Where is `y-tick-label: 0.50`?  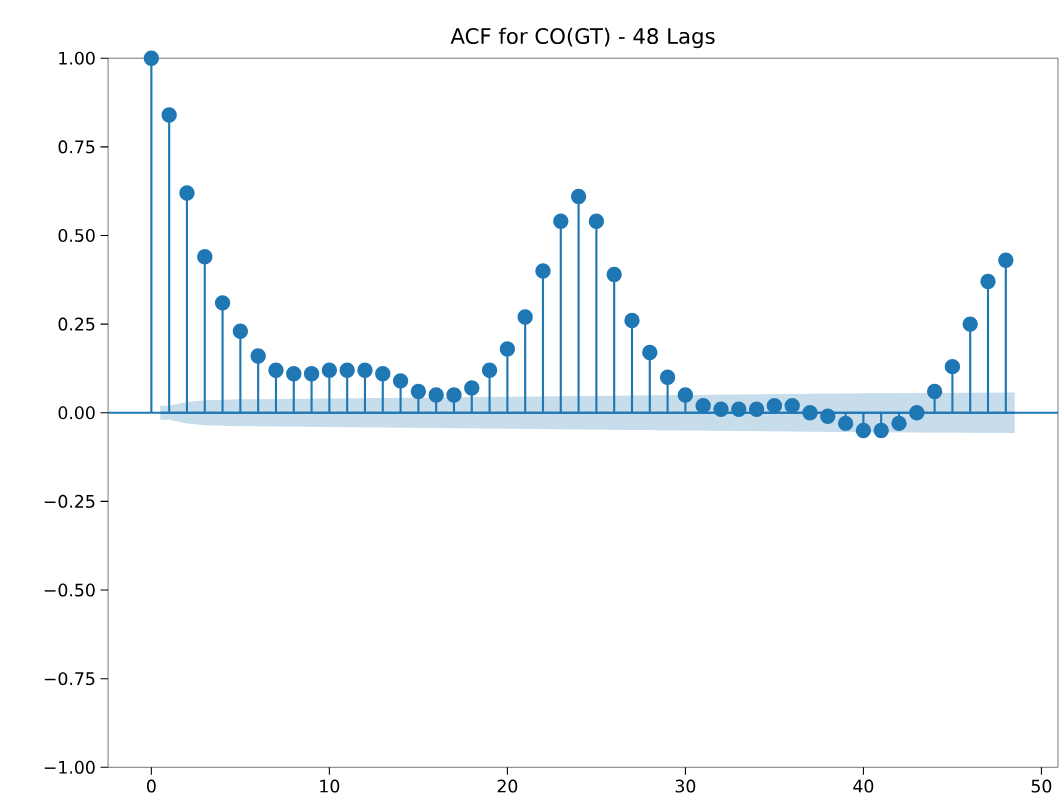 y-tick-label: 0.50 is located at coordinates (76, 235).